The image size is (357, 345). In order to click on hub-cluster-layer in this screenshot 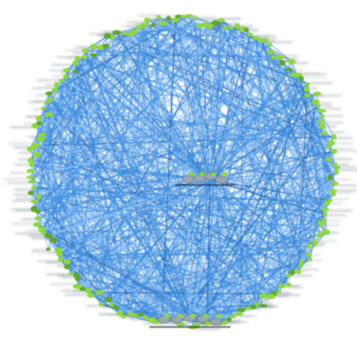, I will do `click(192, 250)`.